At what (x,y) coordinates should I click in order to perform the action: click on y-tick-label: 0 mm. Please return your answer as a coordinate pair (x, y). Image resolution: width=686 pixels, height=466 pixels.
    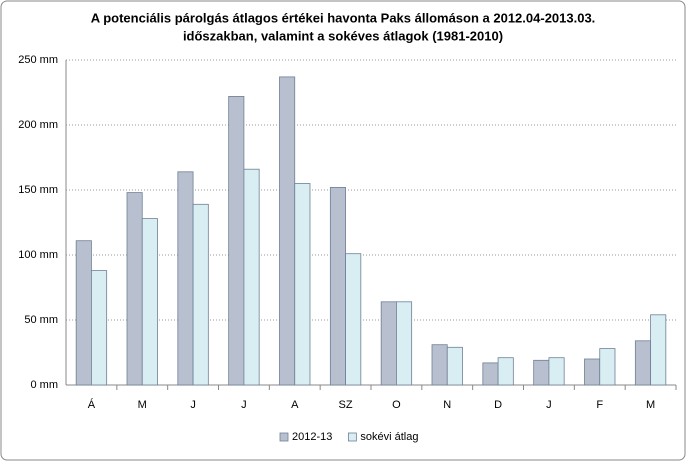
    Looking at the image, I should click on (45, 385).